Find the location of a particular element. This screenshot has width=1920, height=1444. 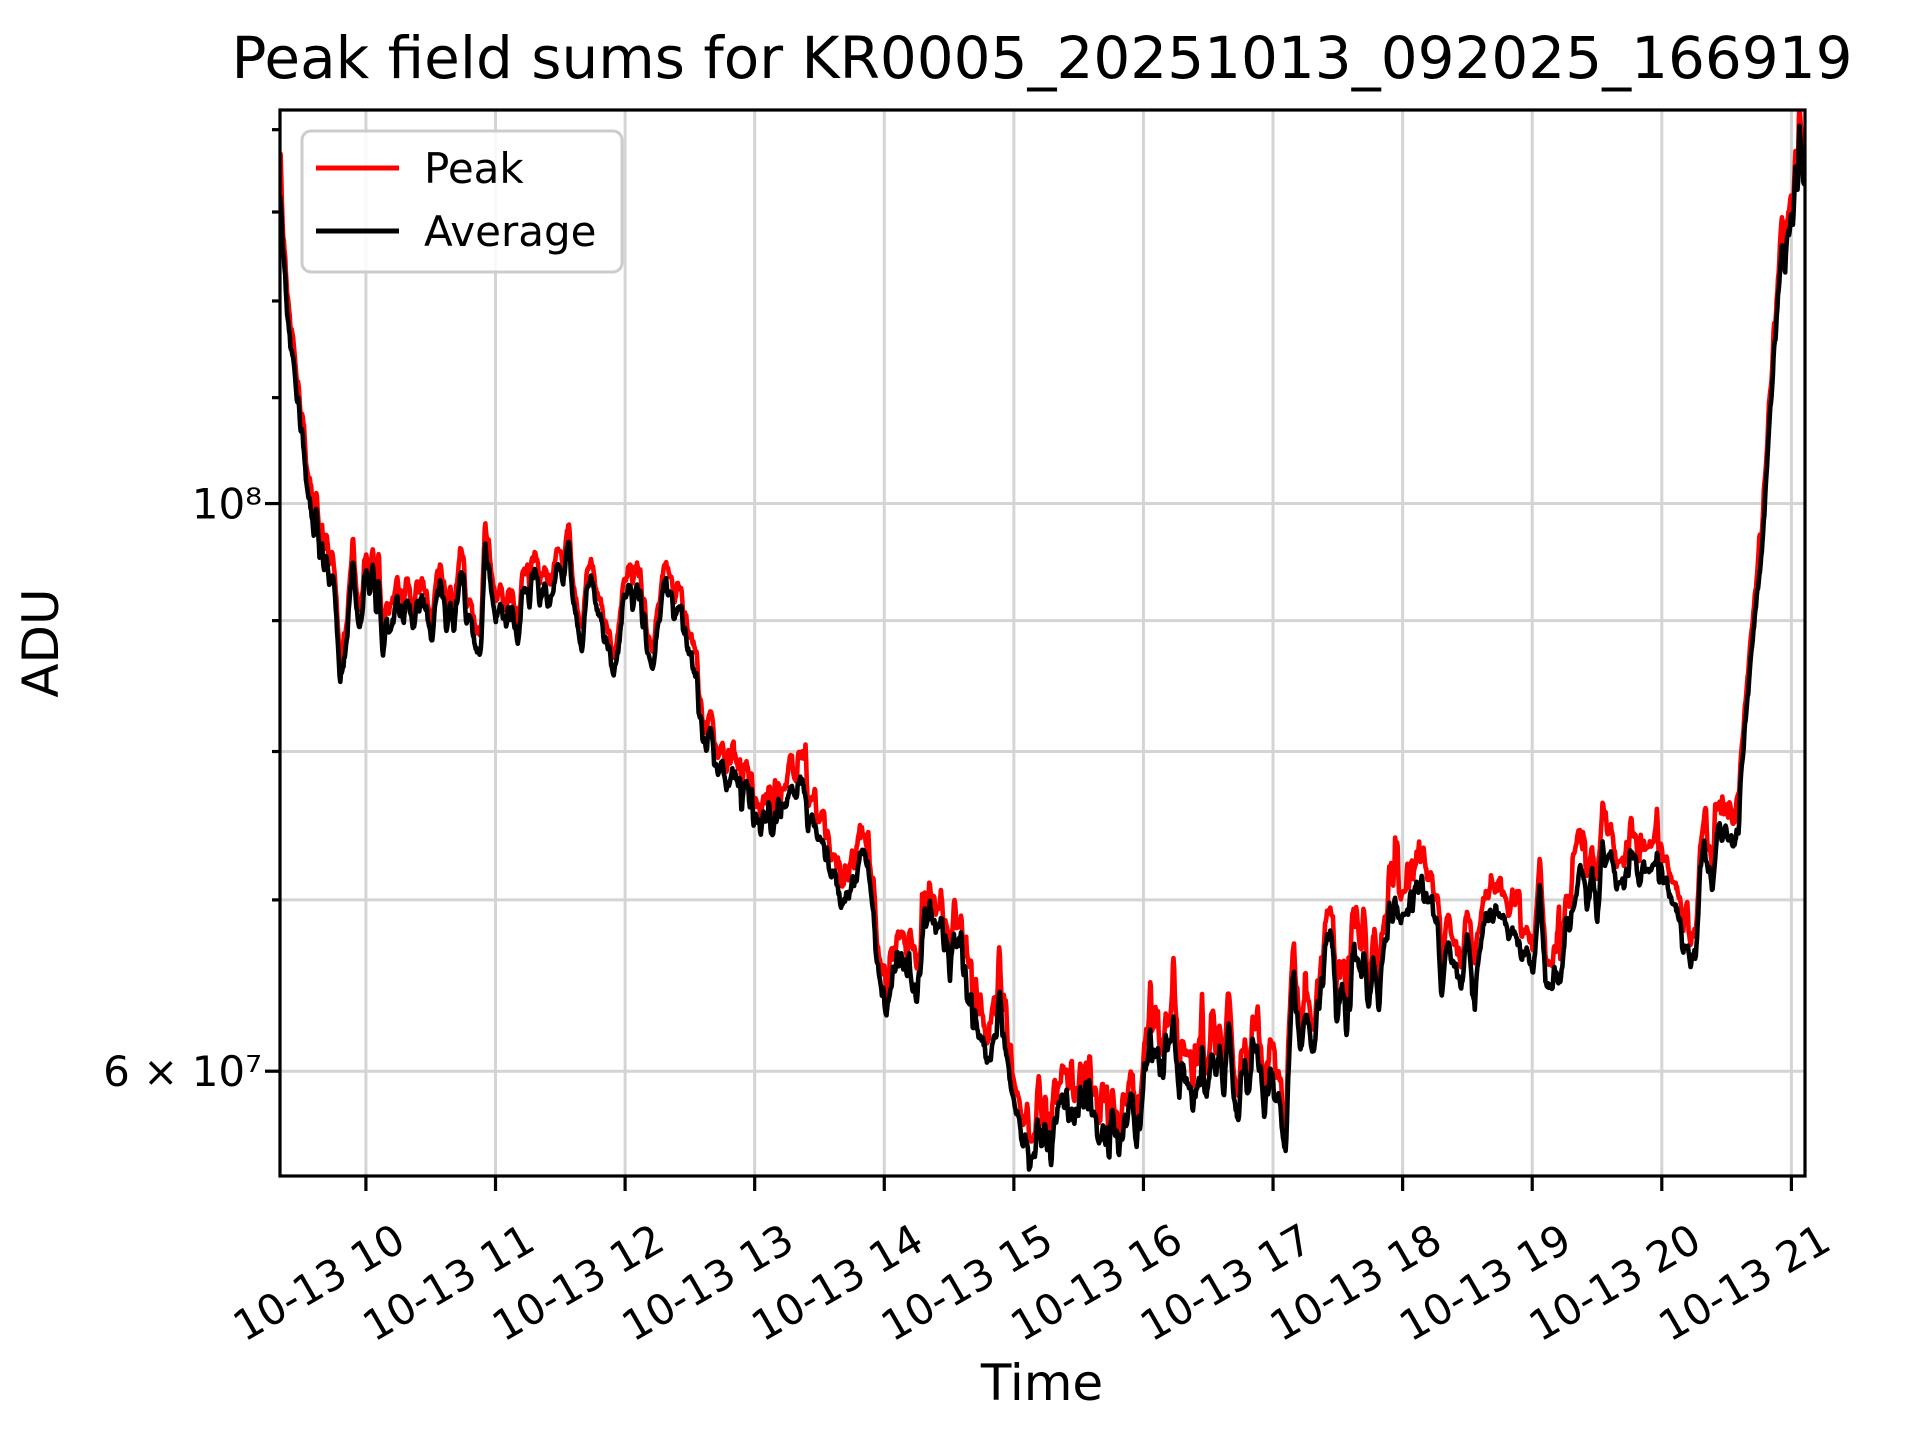

y-tick-label: 6 × 10⁷ is located at coordinates (182, 1071).